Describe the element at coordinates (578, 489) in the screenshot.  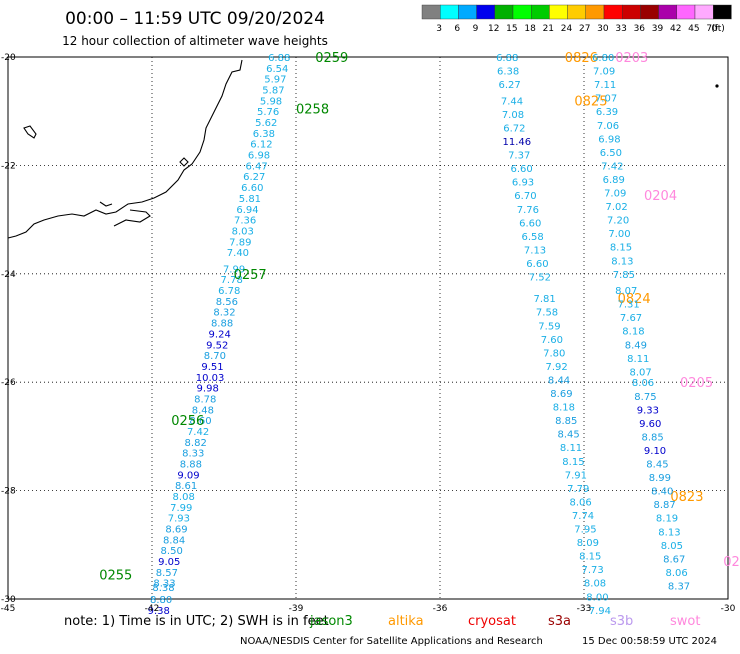
I see `swh-value: 7.79` at that location.